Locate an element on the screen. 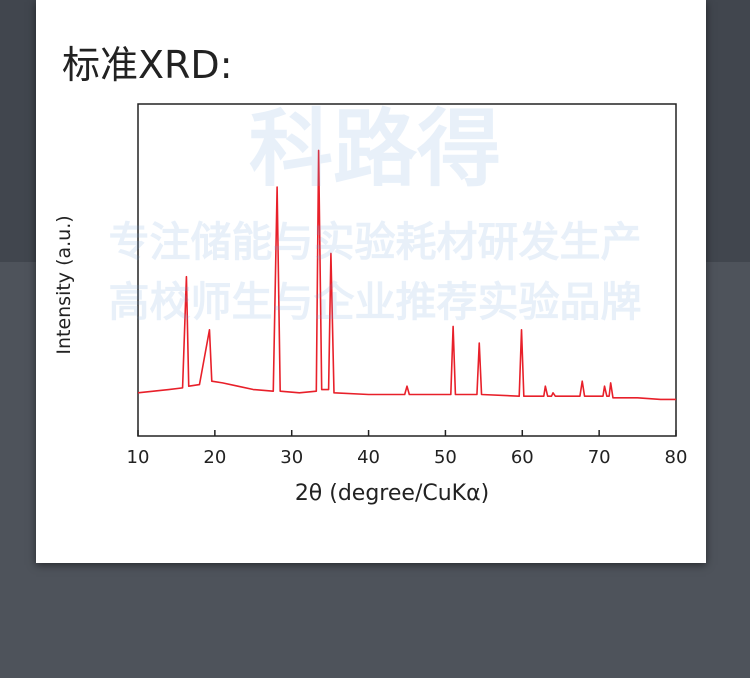 The height and width of the screenshot is (678, 750). x-tick-label: 10 is located at coordinates (138, 457).